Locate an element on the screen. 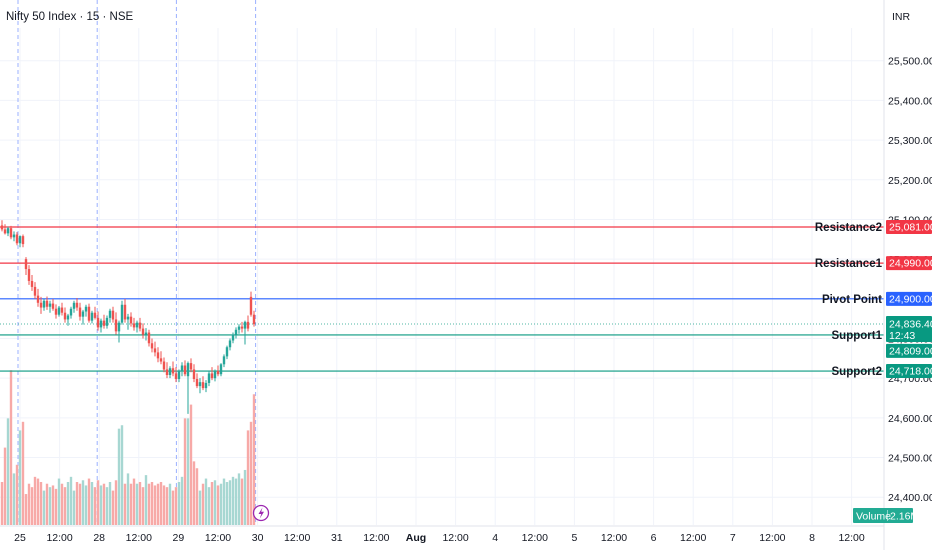 The width and height of the screenshot is (932, 550). y-tick-label: 24,600.00 is located at coordinates (910, 419).